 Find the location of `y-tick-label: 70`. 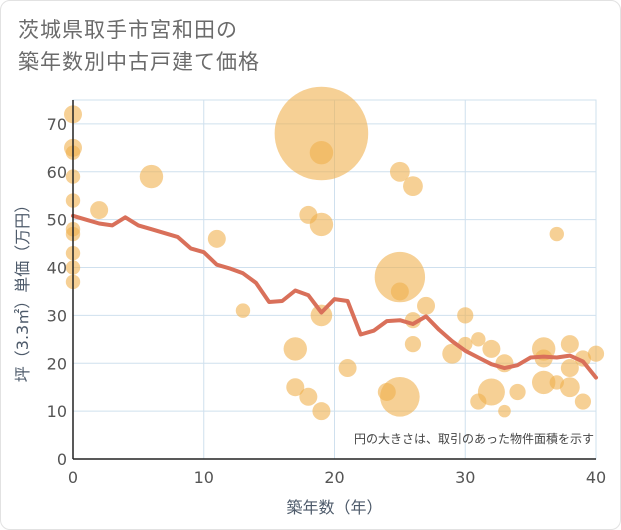

y-tick-label: 70 is located at coordinates (57, 124).